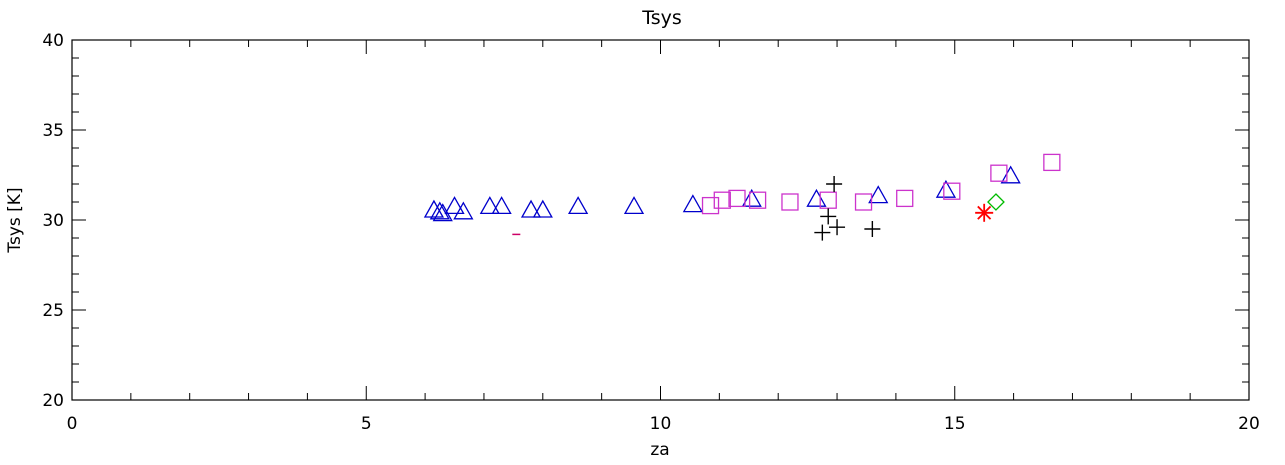  I want to click on x-tick-label: 0, so click(72, 424).